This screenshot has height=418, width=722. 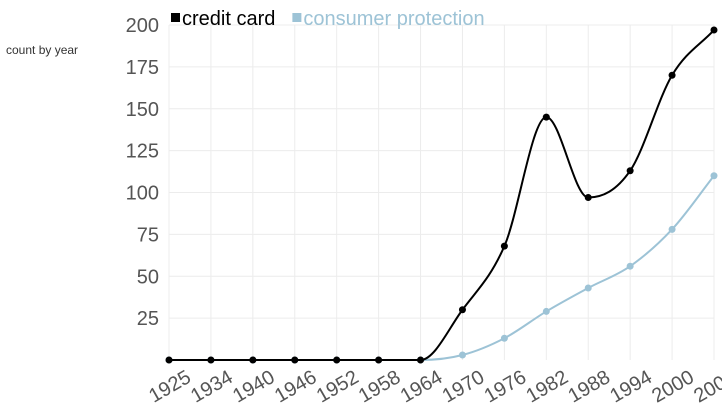 What do you see at coordinates (142, 26) in the screenshot?
I see `y-tick-label: 200` at bounding box center [142, 26].